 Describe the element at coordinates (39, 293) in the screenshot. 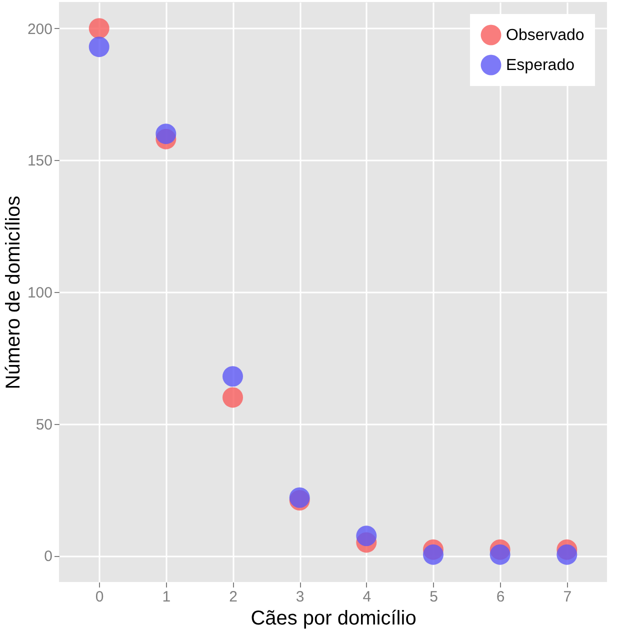

I see `y-tick-label: 100` at that location.